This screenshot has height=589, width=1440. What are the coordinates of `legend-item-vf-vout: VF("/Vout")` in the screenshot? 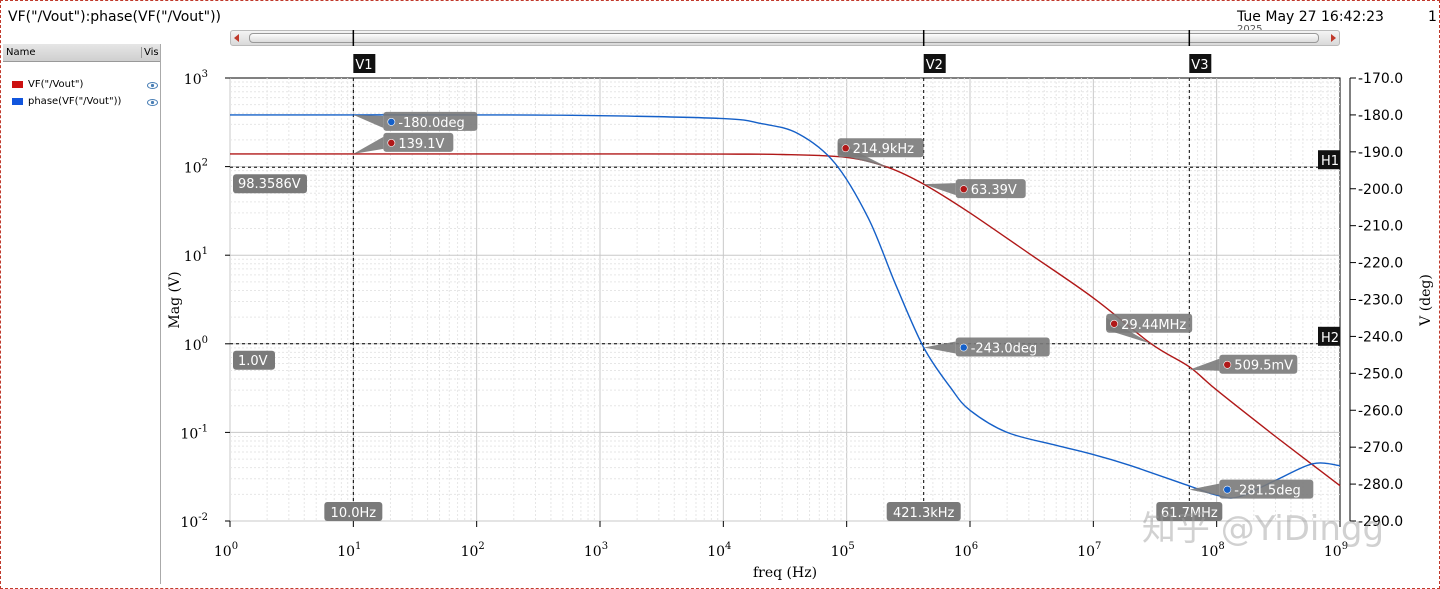 It's located at (47, 85).